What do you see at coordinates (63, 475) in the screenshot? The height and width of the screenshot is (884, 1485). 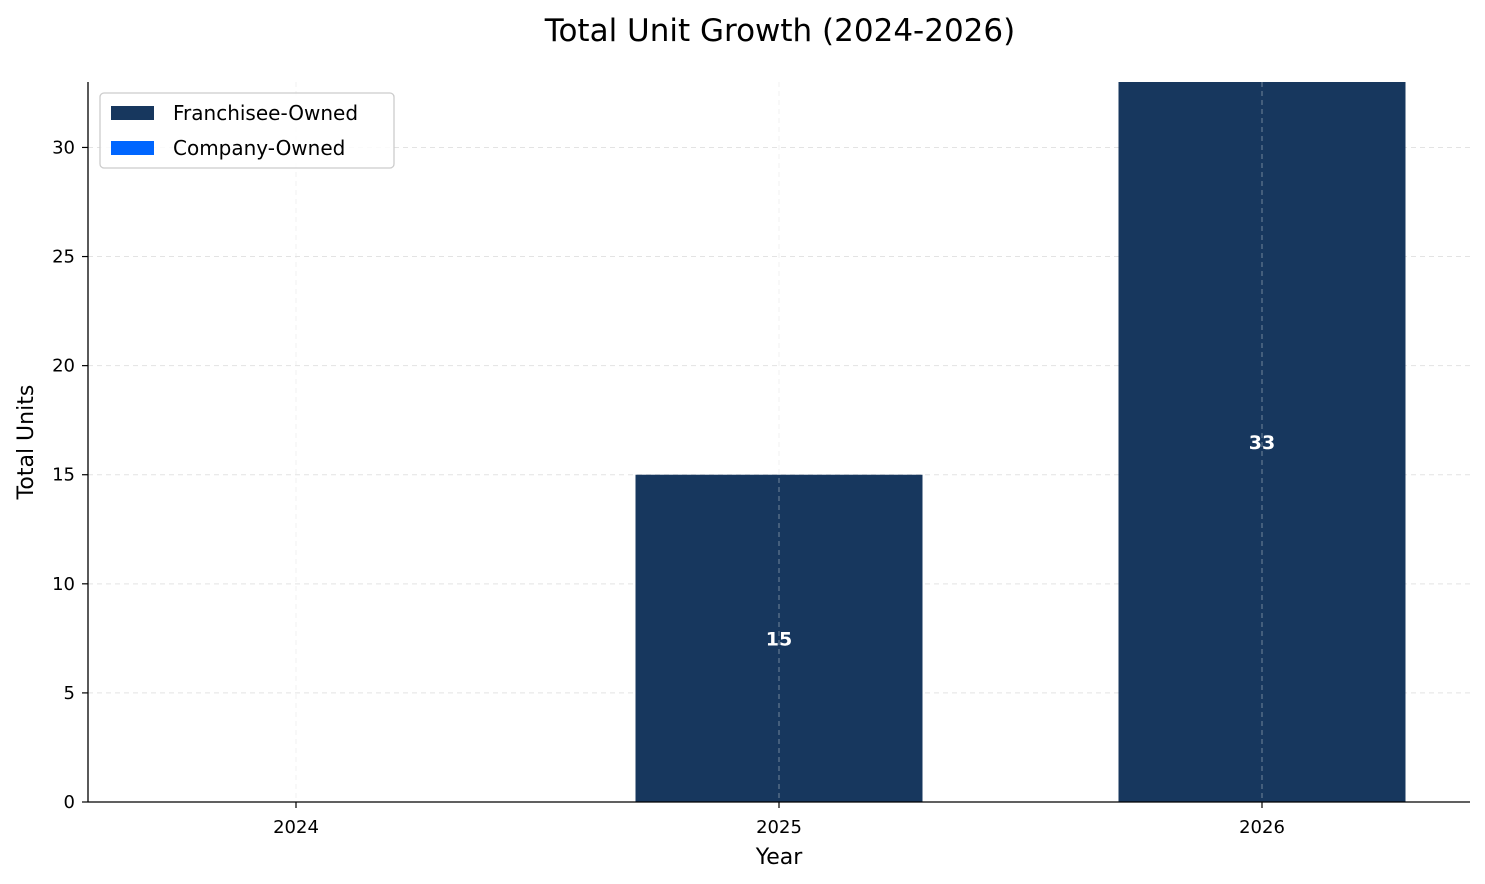 I see `y-tick-label: 15` at bounding box center [63, 475].